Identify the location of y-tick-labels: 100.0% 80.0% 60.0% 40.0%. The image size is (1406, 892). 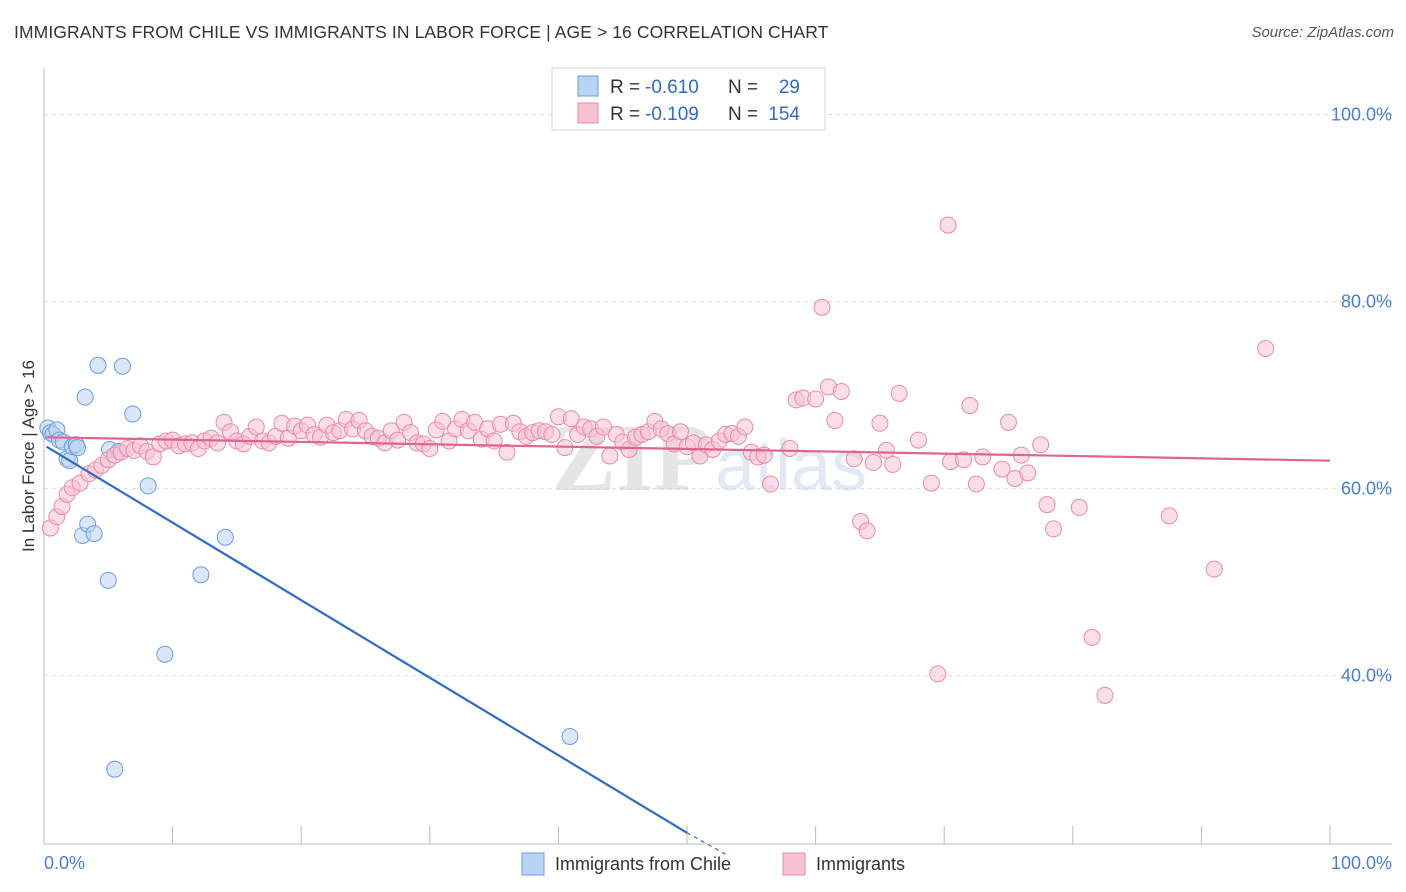
(1361, 395).